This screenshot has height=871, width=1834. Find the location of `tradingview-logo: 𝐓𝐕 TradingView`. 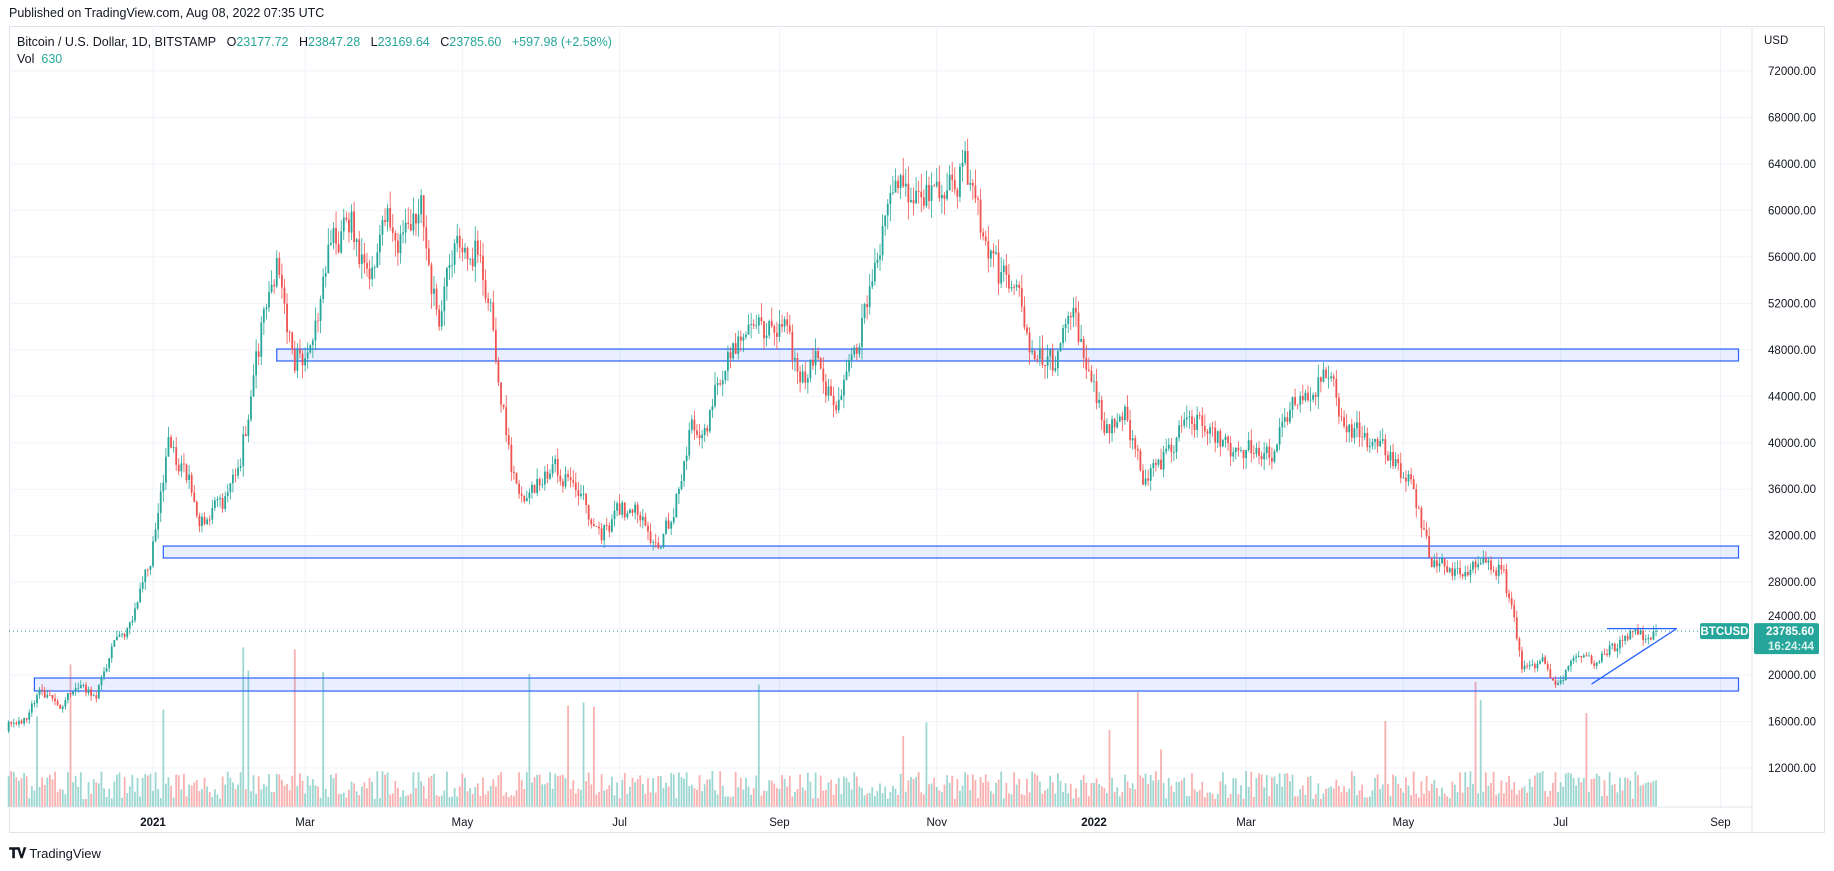

tradingview-logo: 𝐓𝐕 TradingView is located at coordinates (55, 853).